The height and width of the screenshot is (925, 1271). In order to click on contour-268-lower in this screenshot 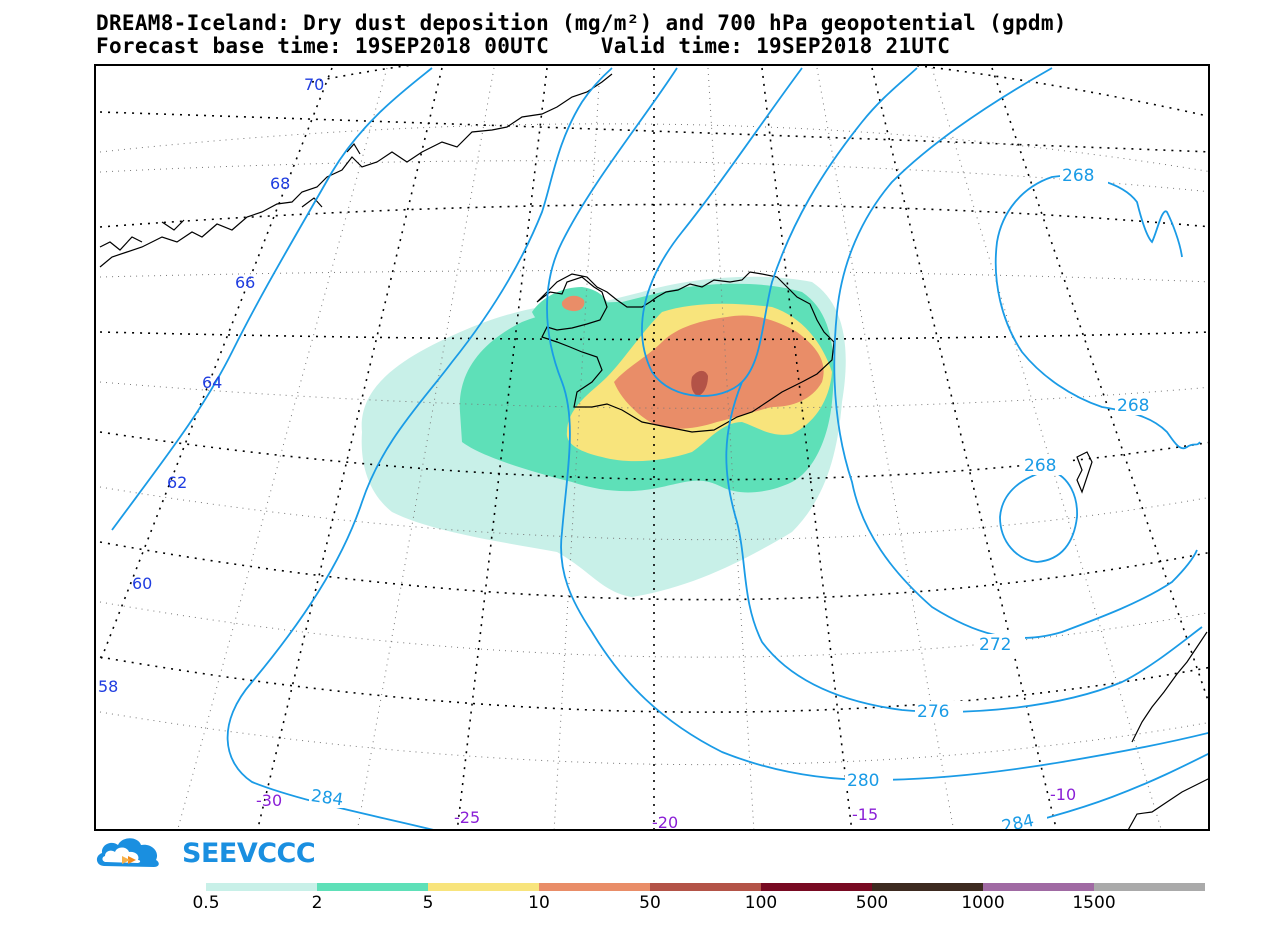, I will do `click(1038, 516)`.